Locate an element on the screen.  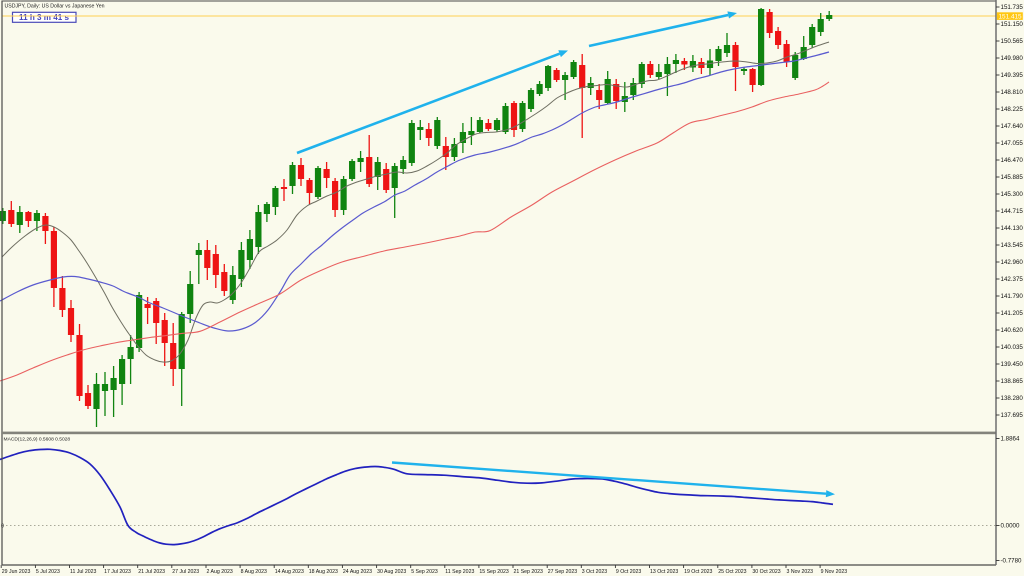
svg-text: 140.620 is located at coordinates (1012, 330).